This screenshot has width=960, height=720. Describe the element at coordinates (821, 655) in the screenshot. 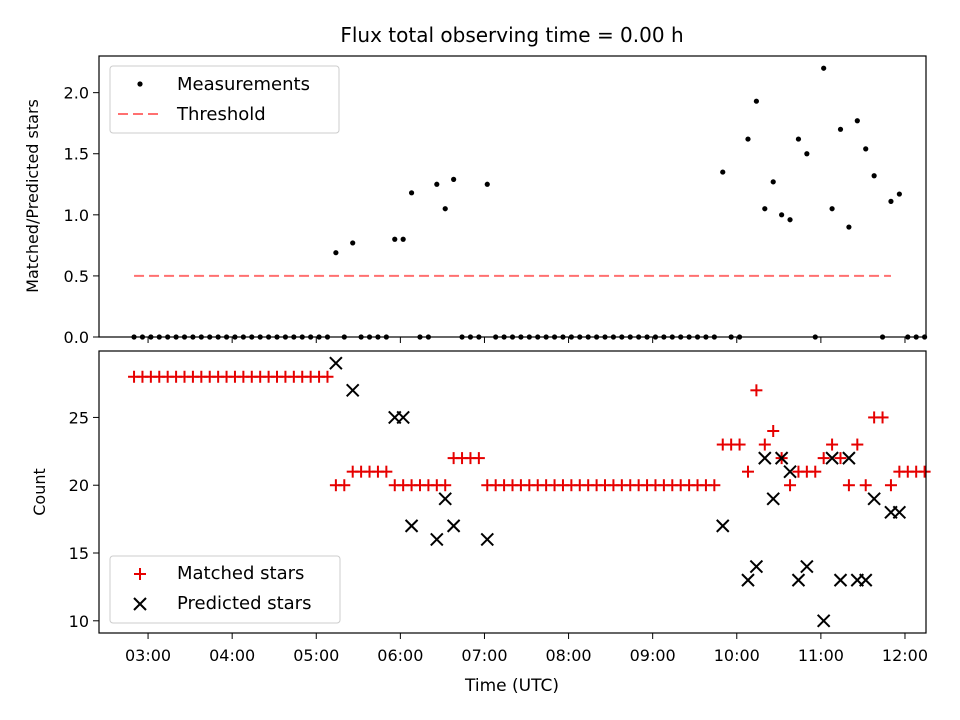

I see `count-x-tick-label: 11:00` at that location.